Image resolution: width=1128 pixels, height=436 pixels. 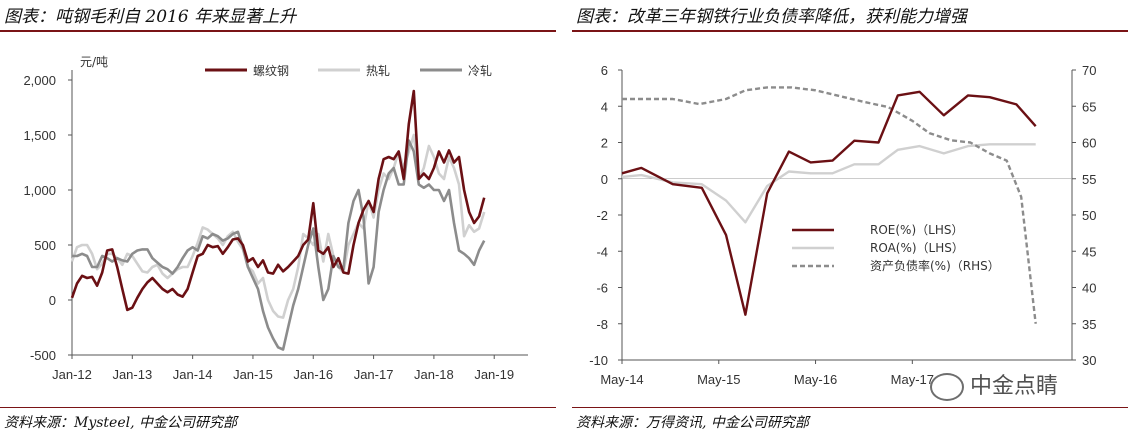 I want to click on right-source-rule, so click(x=850, y=407).